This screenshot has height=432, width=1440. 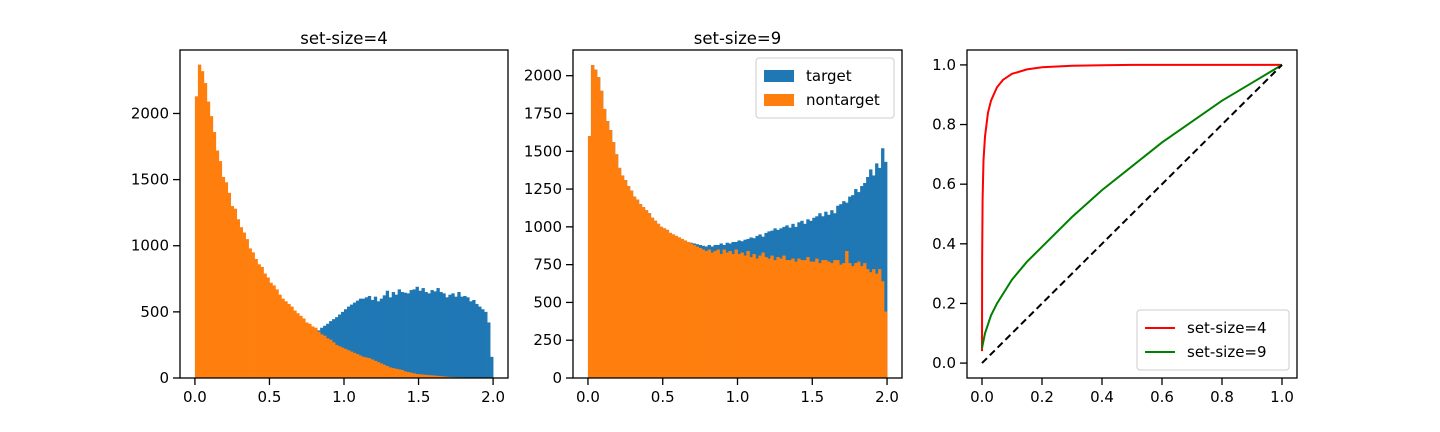 What do you see at coordinates (543, 76) in the screenshot?
I see `y-tick-label: 2000` at bounding box center [543, 76].